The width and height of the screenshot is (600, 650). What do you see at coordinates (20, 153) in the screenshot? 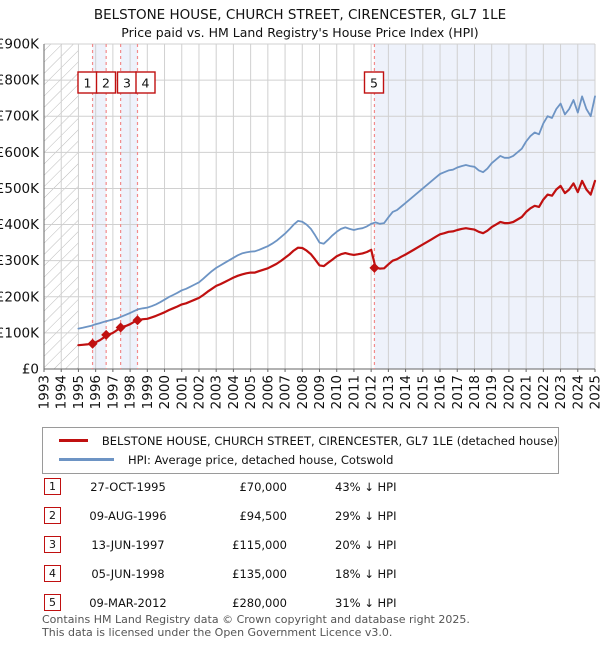
I see `y-tick-label: £600K` at bounding box center [20, 153].